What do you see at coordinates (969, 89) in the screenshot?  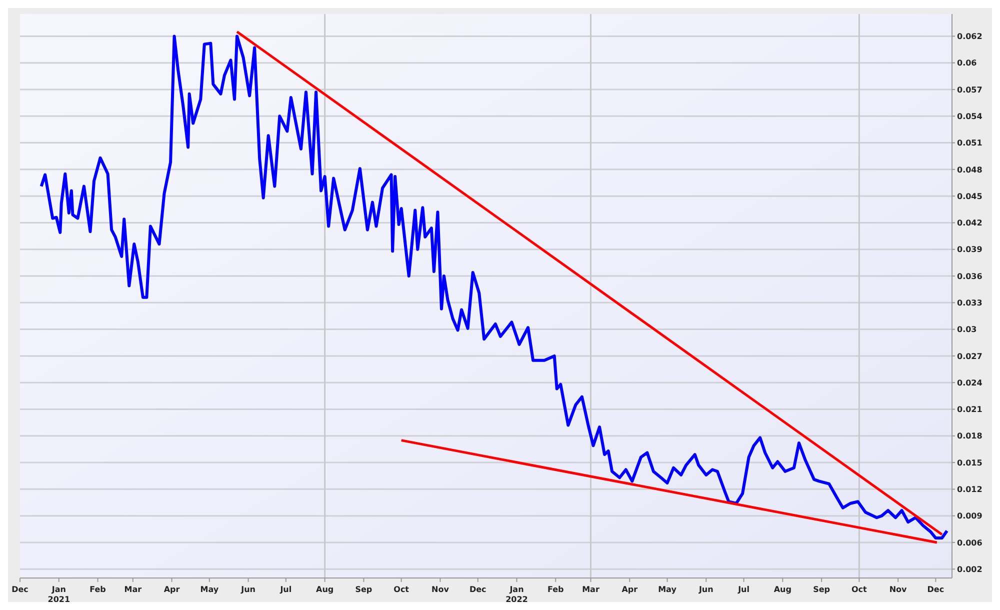 I see `y-tick-label: 0.057` at bounding box center [969, 89].